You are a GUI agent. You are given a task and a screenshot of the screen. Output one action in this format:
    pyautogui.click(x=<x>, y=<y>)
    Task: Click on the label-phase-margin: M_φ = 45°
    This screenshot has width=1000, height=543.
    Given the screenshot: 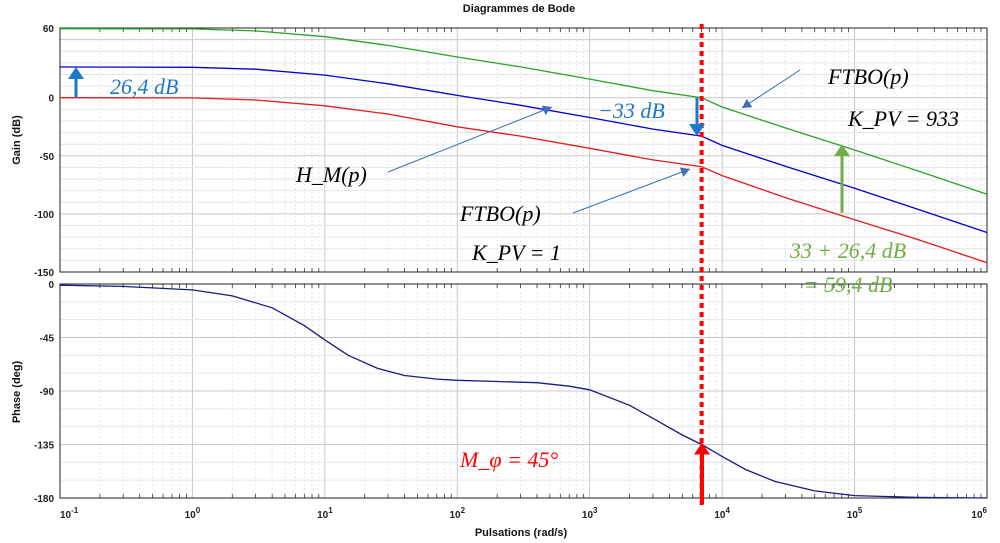 What is the action you would take?
    pyautogui.click(x=508, y=459)
    